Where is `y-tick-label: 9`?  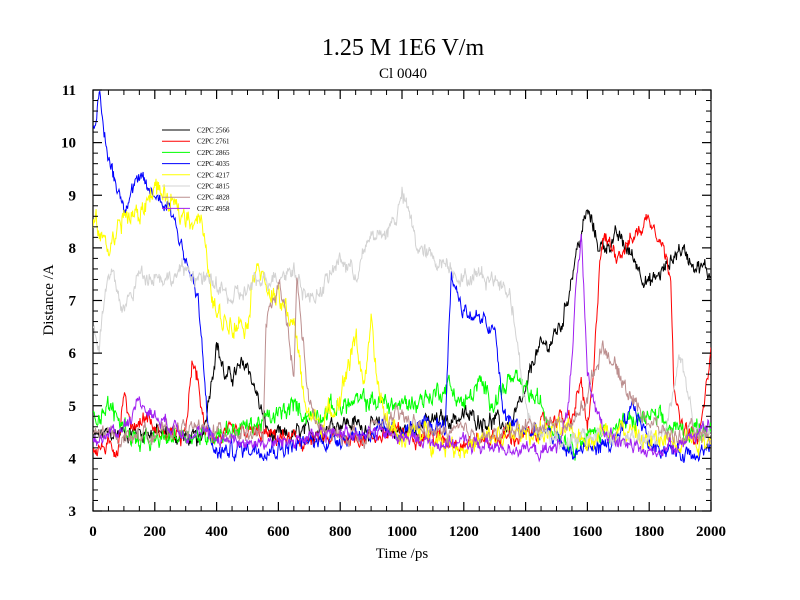 y-tick-label: 9 is located at coordinates (73, 196).